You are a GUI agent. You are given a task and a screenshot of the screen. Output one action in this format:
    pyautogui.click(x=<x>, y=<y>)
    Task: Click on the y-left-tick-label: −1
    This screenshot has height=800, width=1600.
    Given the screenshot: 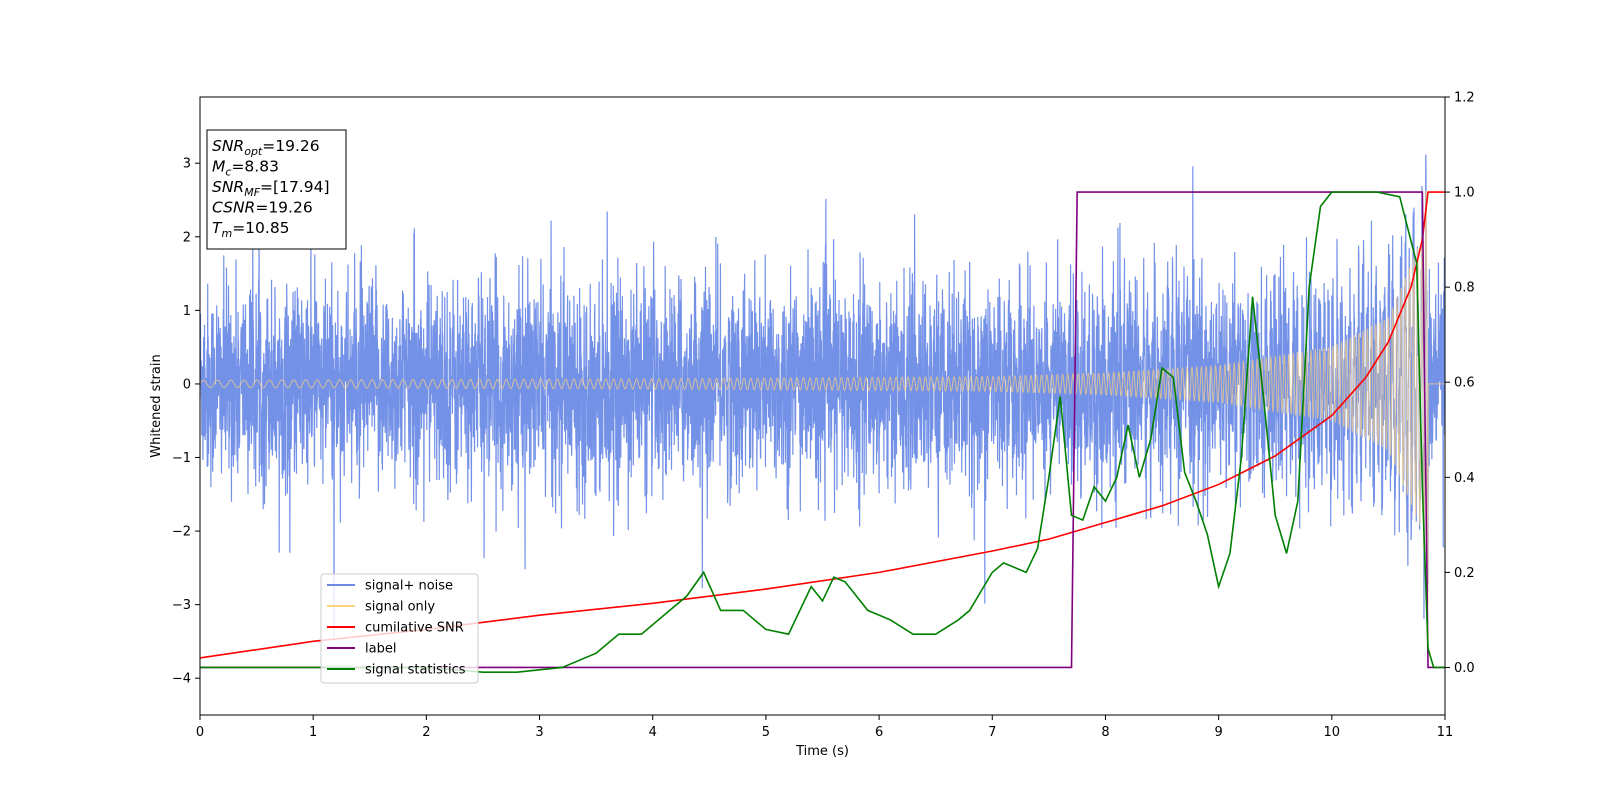 What is the action you would take?
    pyautogui.click(x=181, y=458)
    